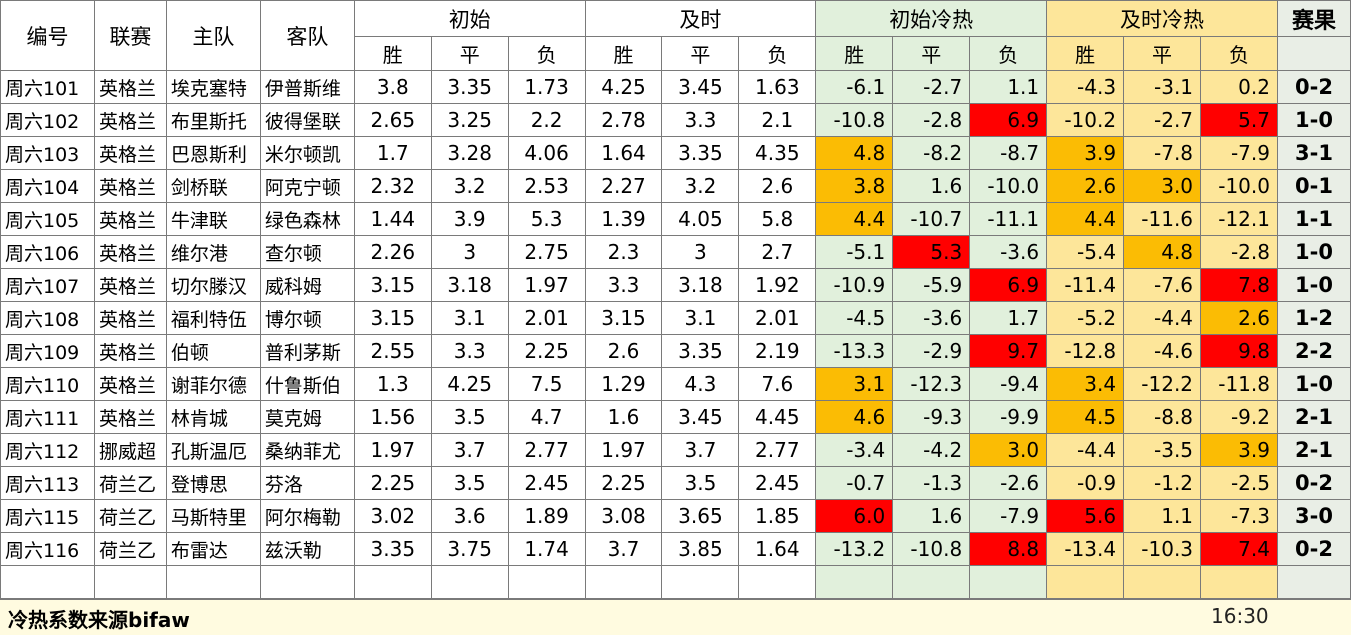 This screenshot has height=635, width=1351. I want to click on home-team-cell: 巴恩斯利, so click(213, 153).